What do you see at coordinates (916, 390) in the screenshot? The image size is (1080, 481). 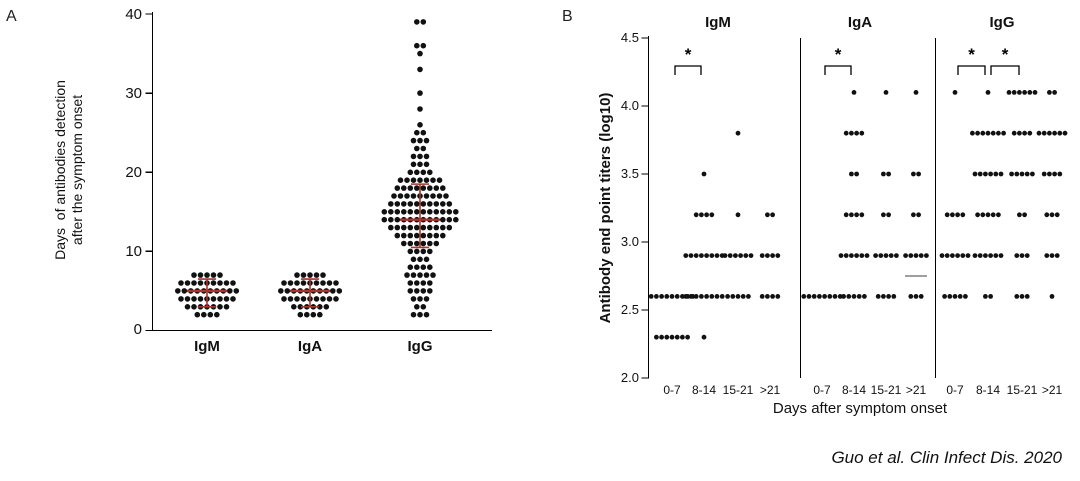 I see `panel-b-iga-xtick-gt21: >21` at bounding box center [916, 390].